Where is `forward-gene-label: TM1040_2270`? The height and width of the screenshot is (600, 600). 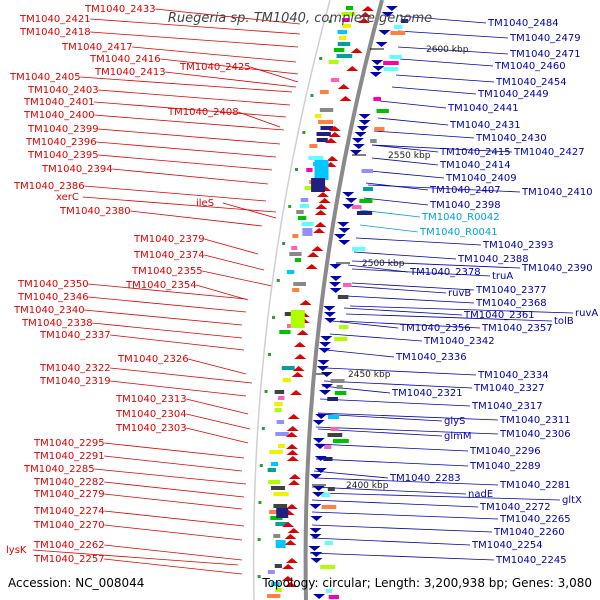 forward-gene-label: TM1040_2270 is located at coordinates (69, 525).